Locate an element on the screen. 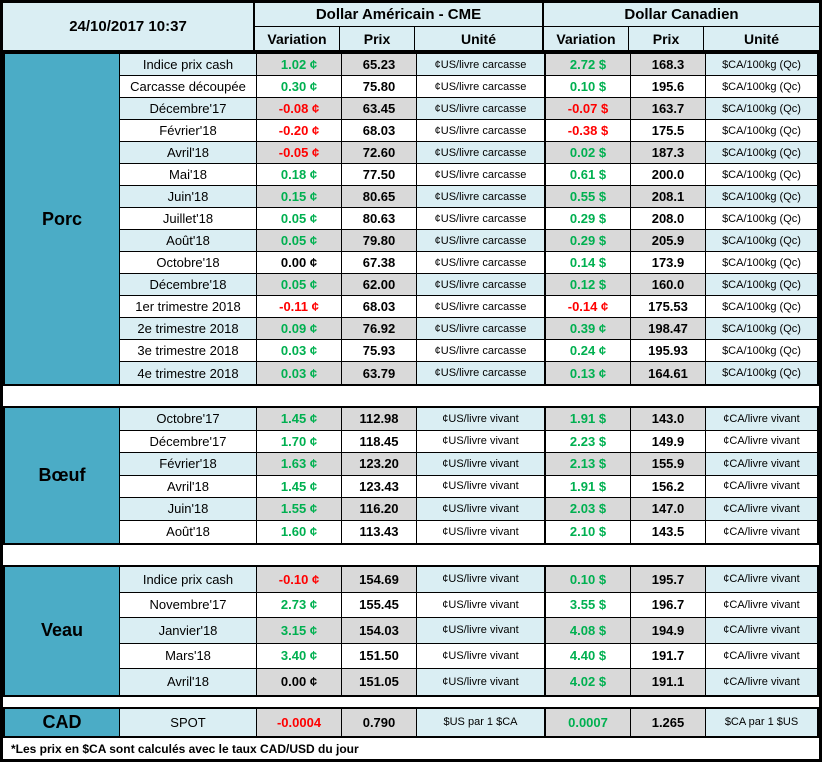 The image size is (822, 762). ca-price: 195.6 is located at coordinates (668, 87).